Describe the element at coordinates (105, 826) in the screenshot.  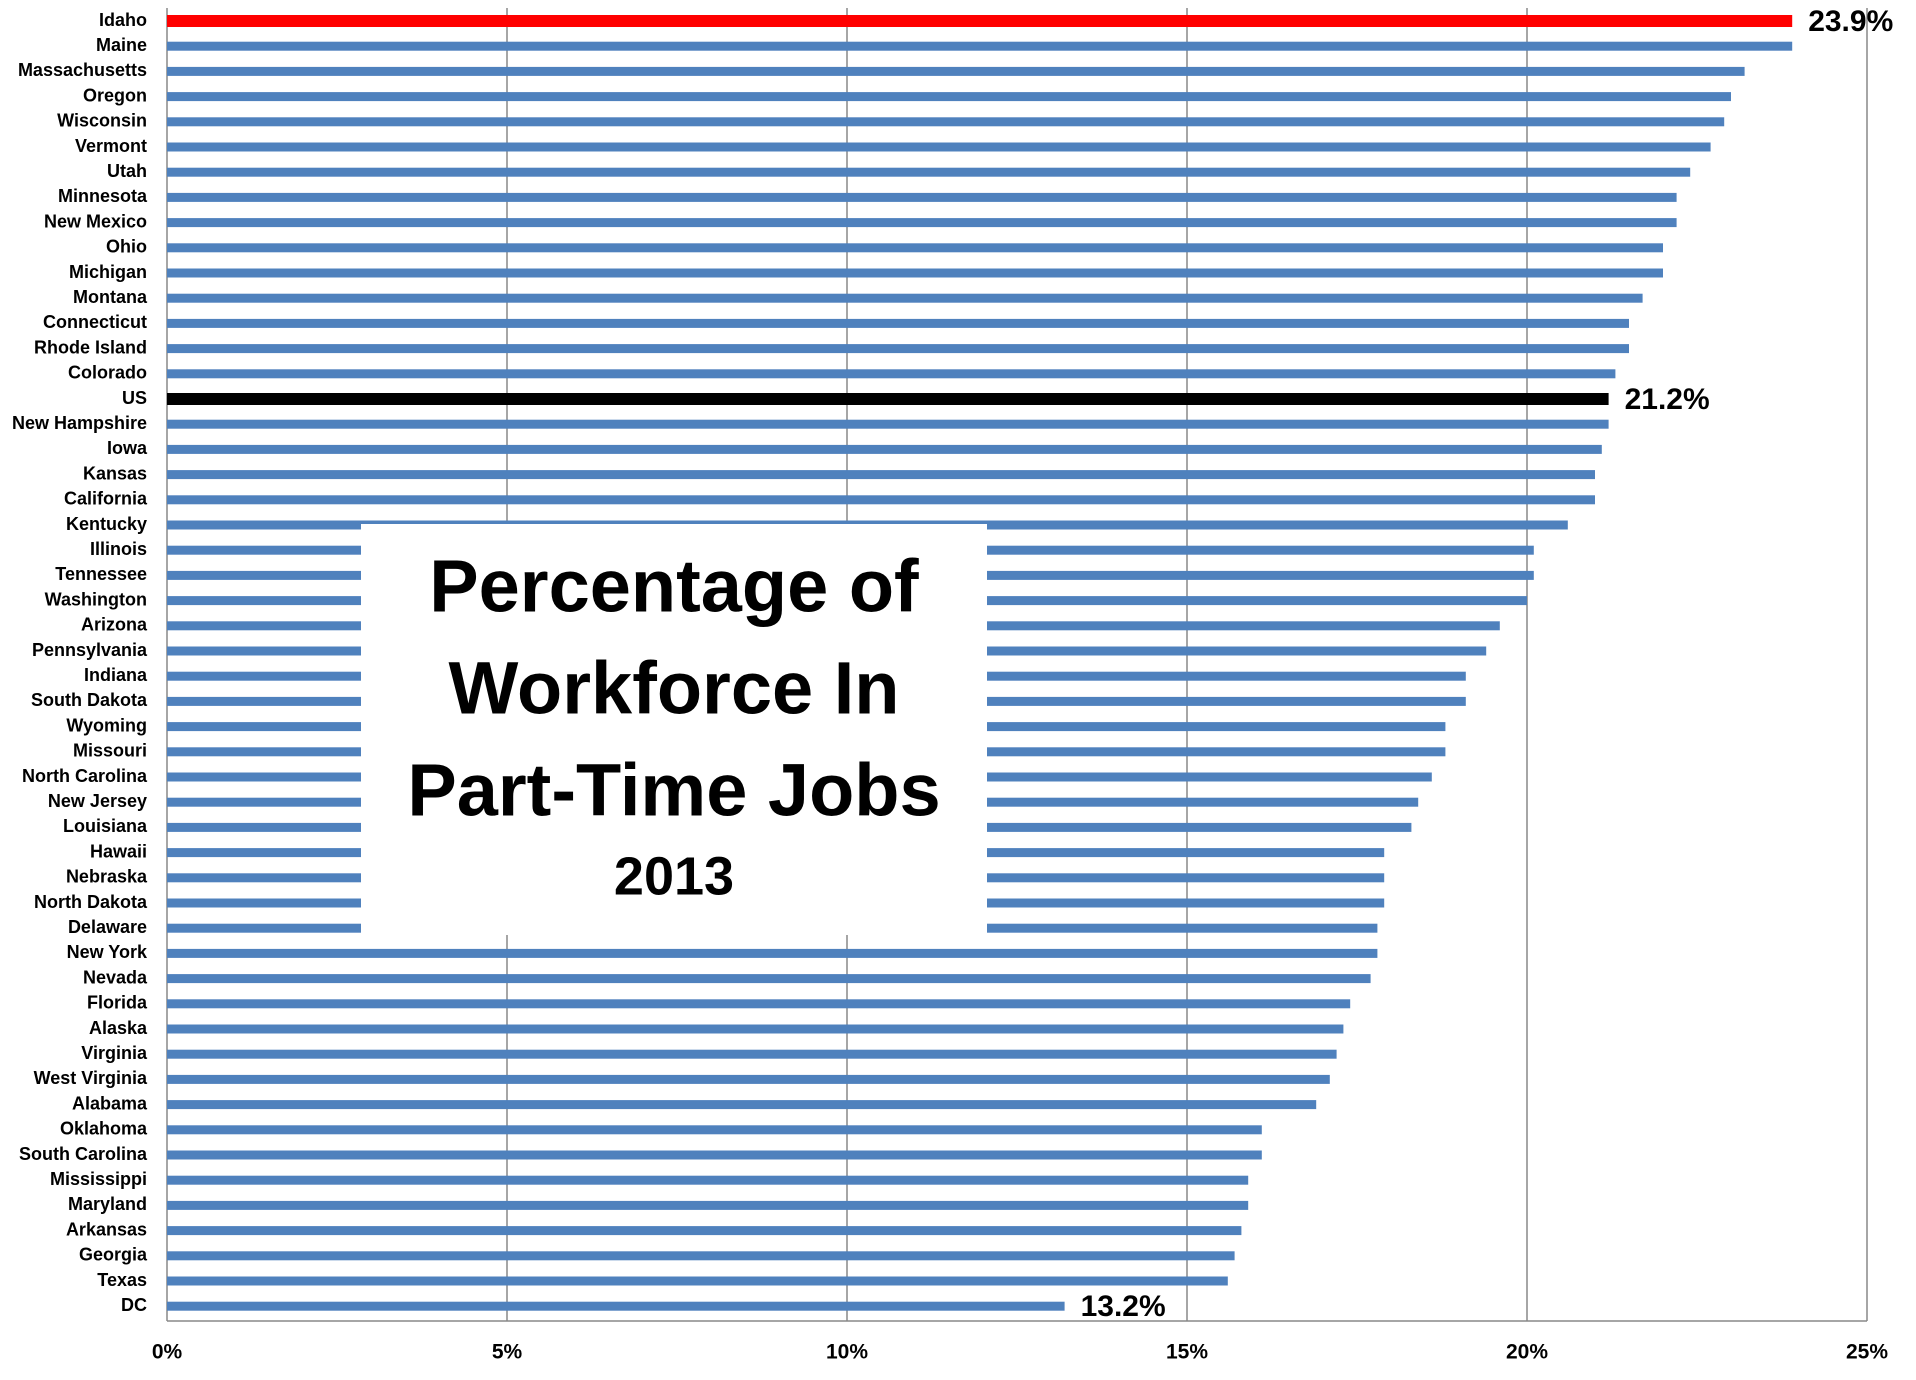
I see `y-tick-label: Louisiana` at that location.